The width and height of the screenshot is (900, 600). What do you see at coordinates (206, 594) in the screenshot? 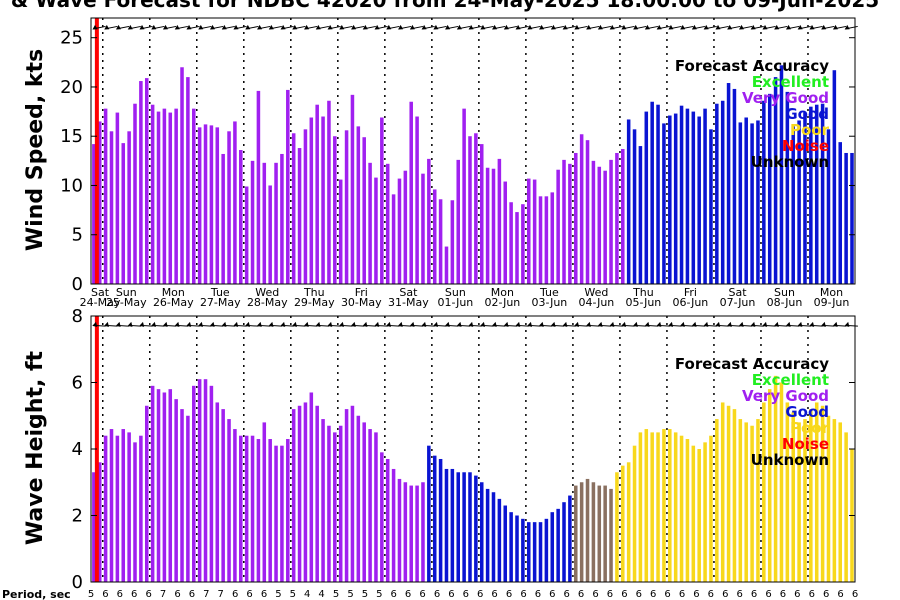
I see `period-value-label: 7` at bounding box center [206, 594].